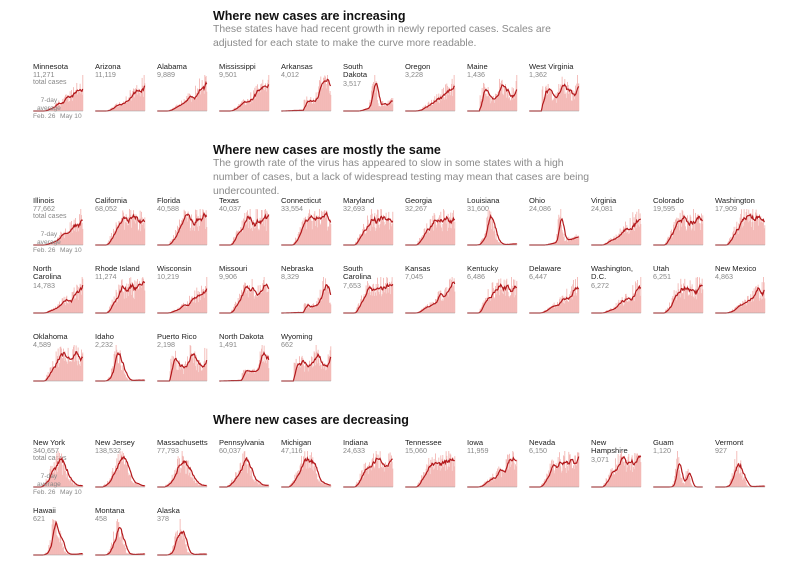 The image size is (800, 573). I want to click on case-count: 14,783, so click(44, 285).